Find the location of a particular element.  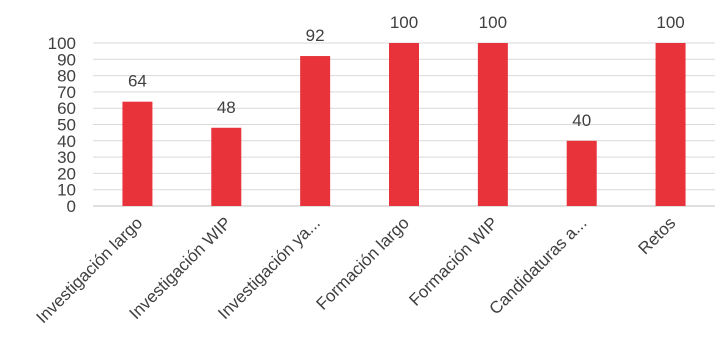

y-tick-label: 50 is located at coordinates (66, 125).